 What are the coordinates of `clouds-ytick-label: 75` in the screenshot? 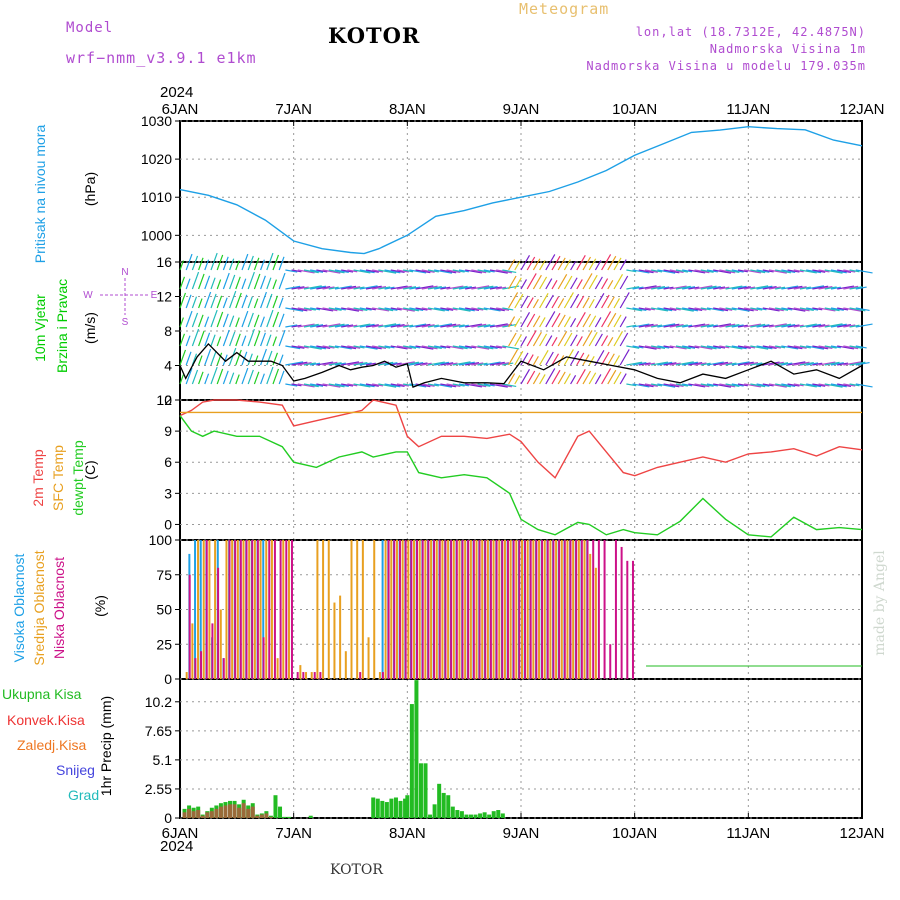 It's located at (164, 575).